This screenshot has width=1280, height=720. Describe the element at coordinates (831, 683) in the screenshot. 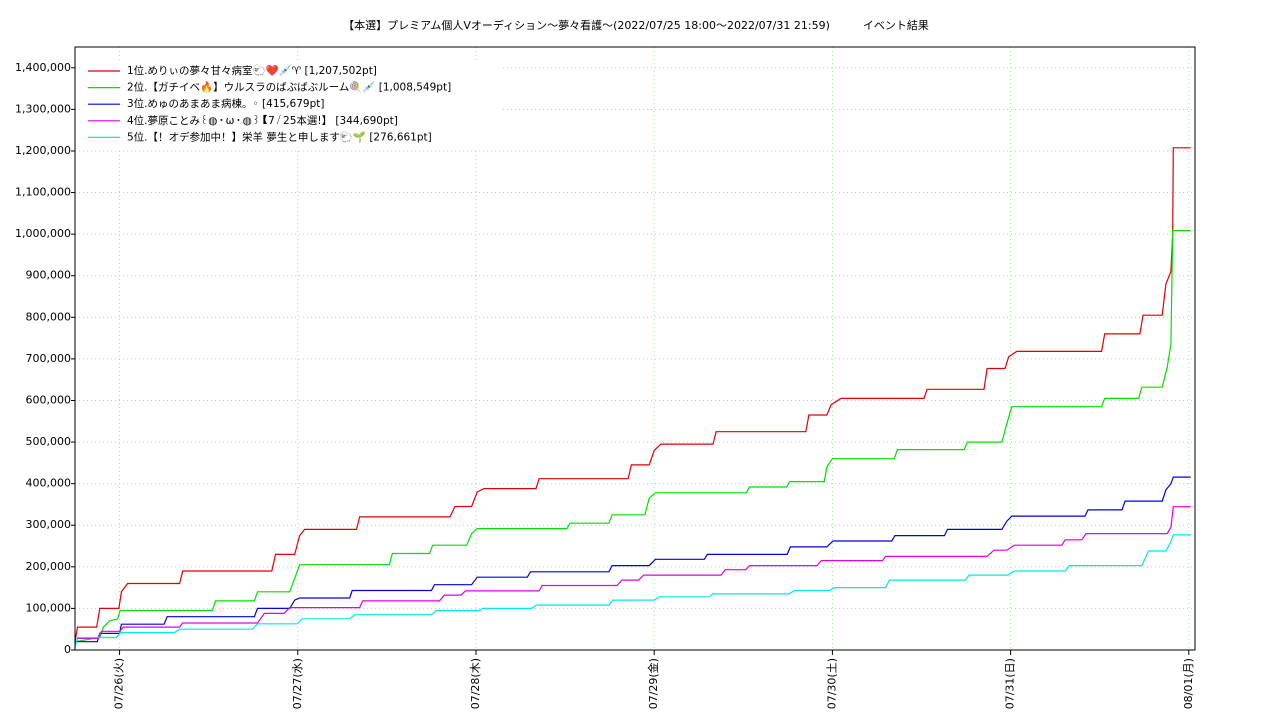

I see `x-tick-label: 07/30(土)` at that location.